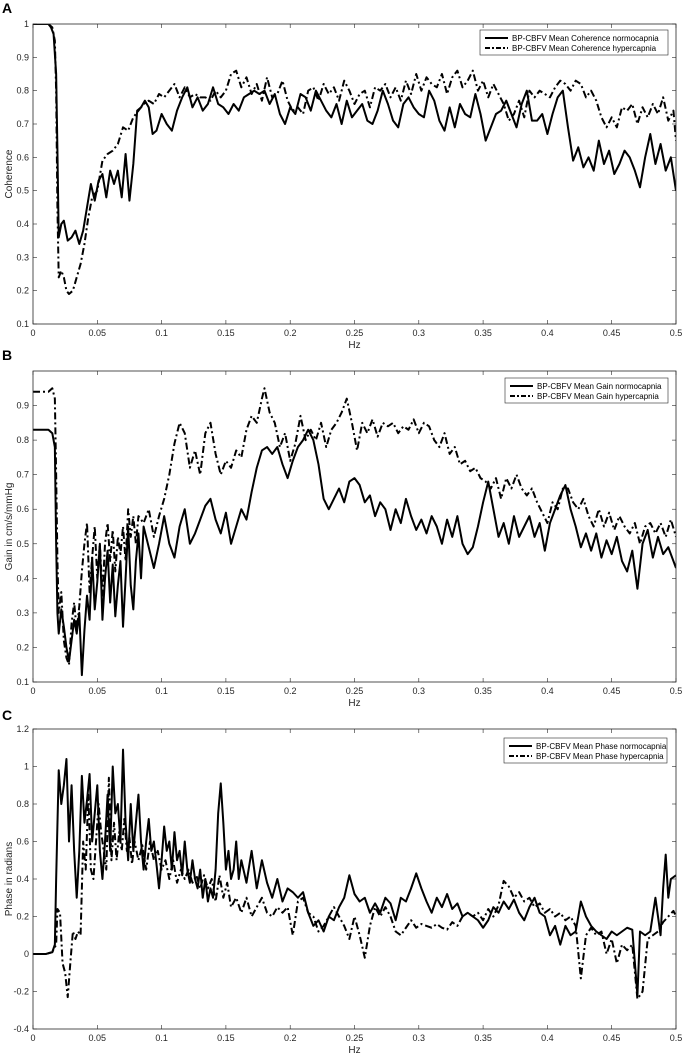  What do you see at coordinates (21, 992) in the screenshot?
I see `y-tick-label: -0.2` at bounding box center [21, 992].